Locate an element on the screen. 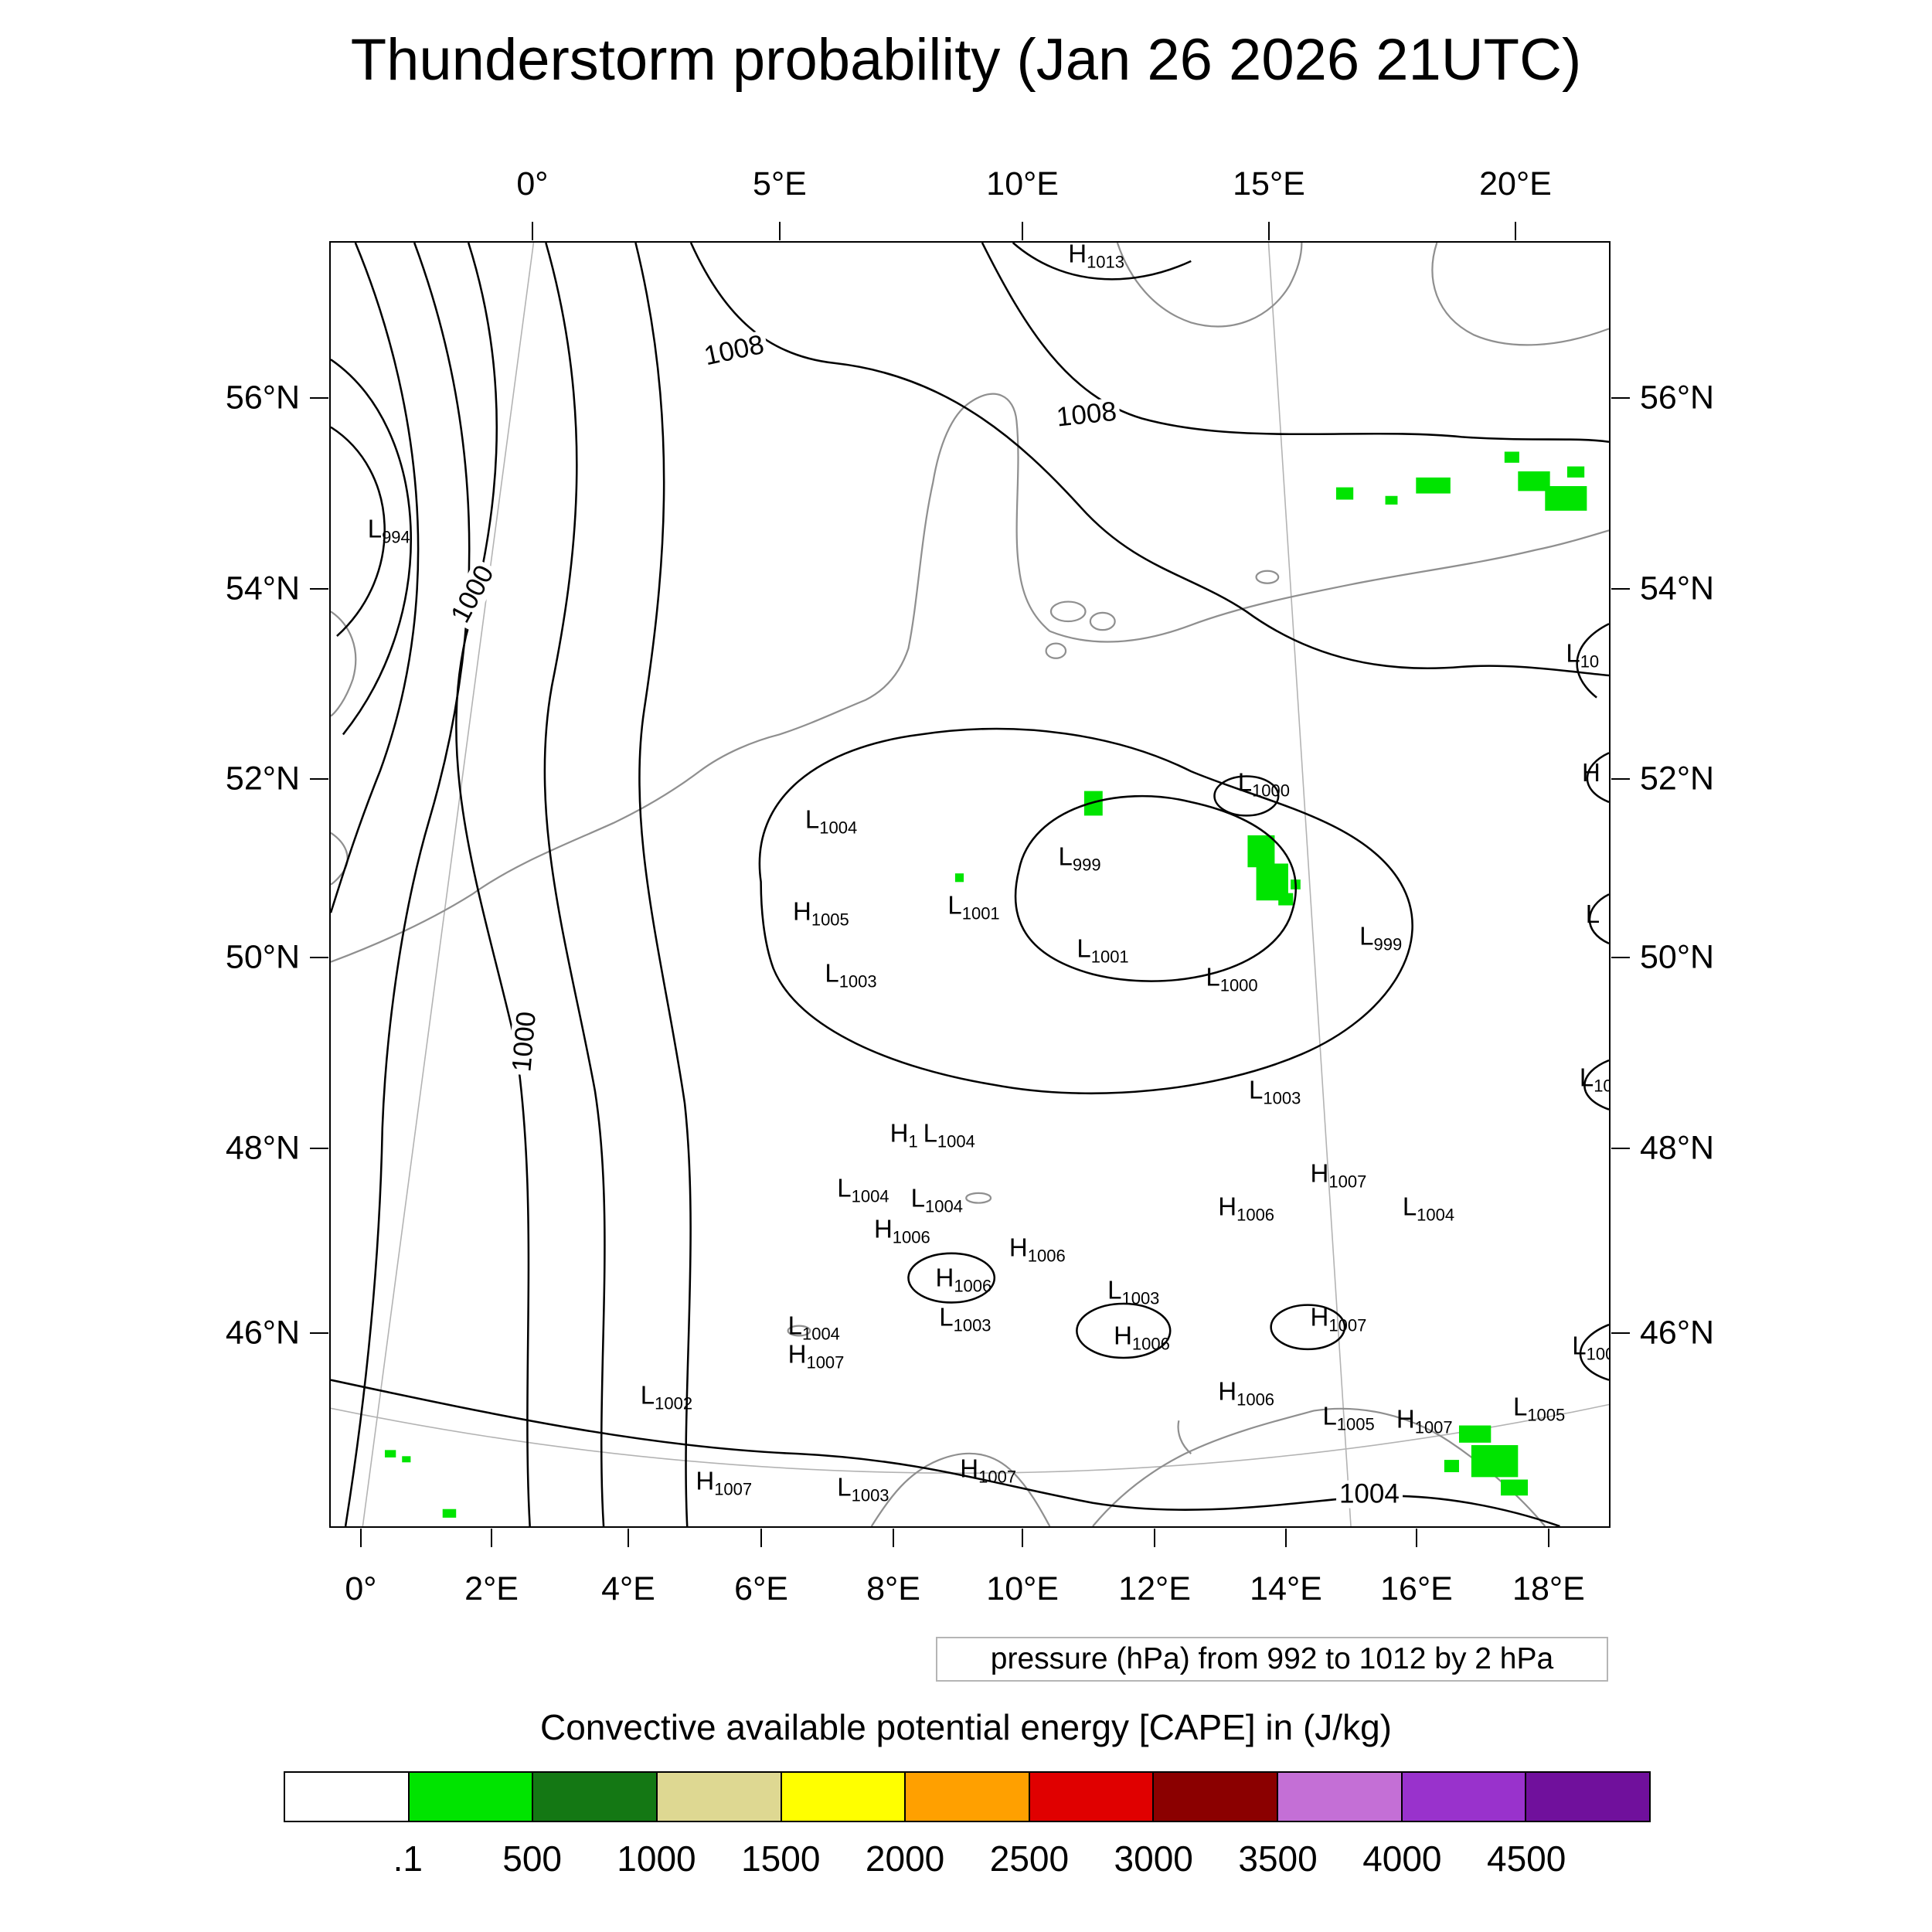 The image size is (1932, 1932). cape-colorbar is located at coordinates (968, 1797).